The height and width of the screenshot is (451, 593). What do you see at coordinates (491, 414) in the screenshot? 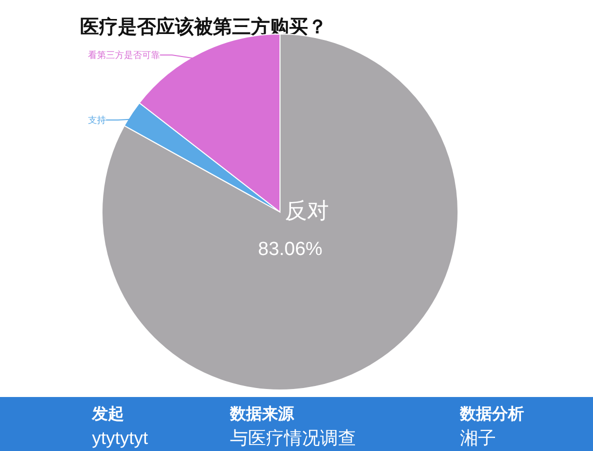
I see `text: 数据分析` at bounding box center [491, 414].